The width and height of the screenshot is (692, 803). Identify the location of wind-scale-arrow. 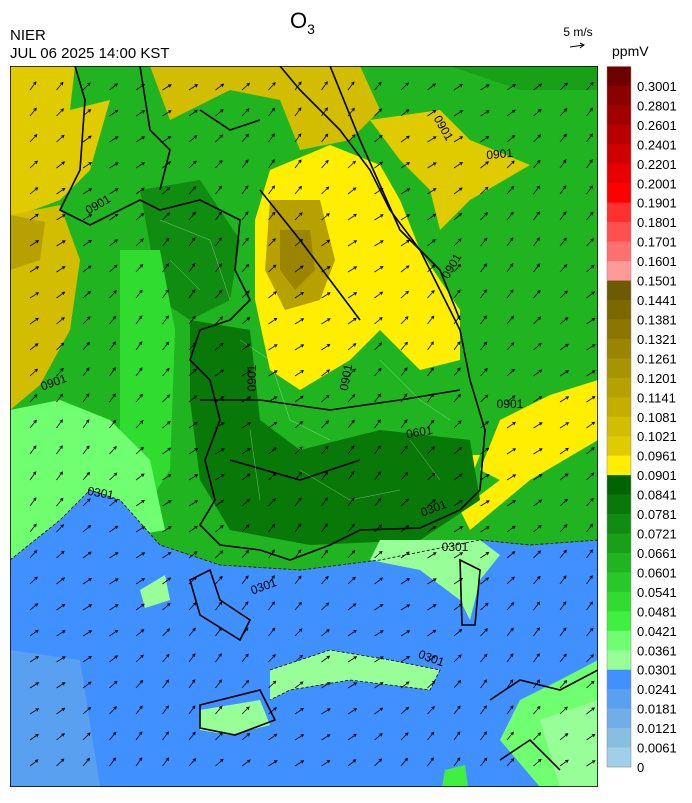
(577, 45).